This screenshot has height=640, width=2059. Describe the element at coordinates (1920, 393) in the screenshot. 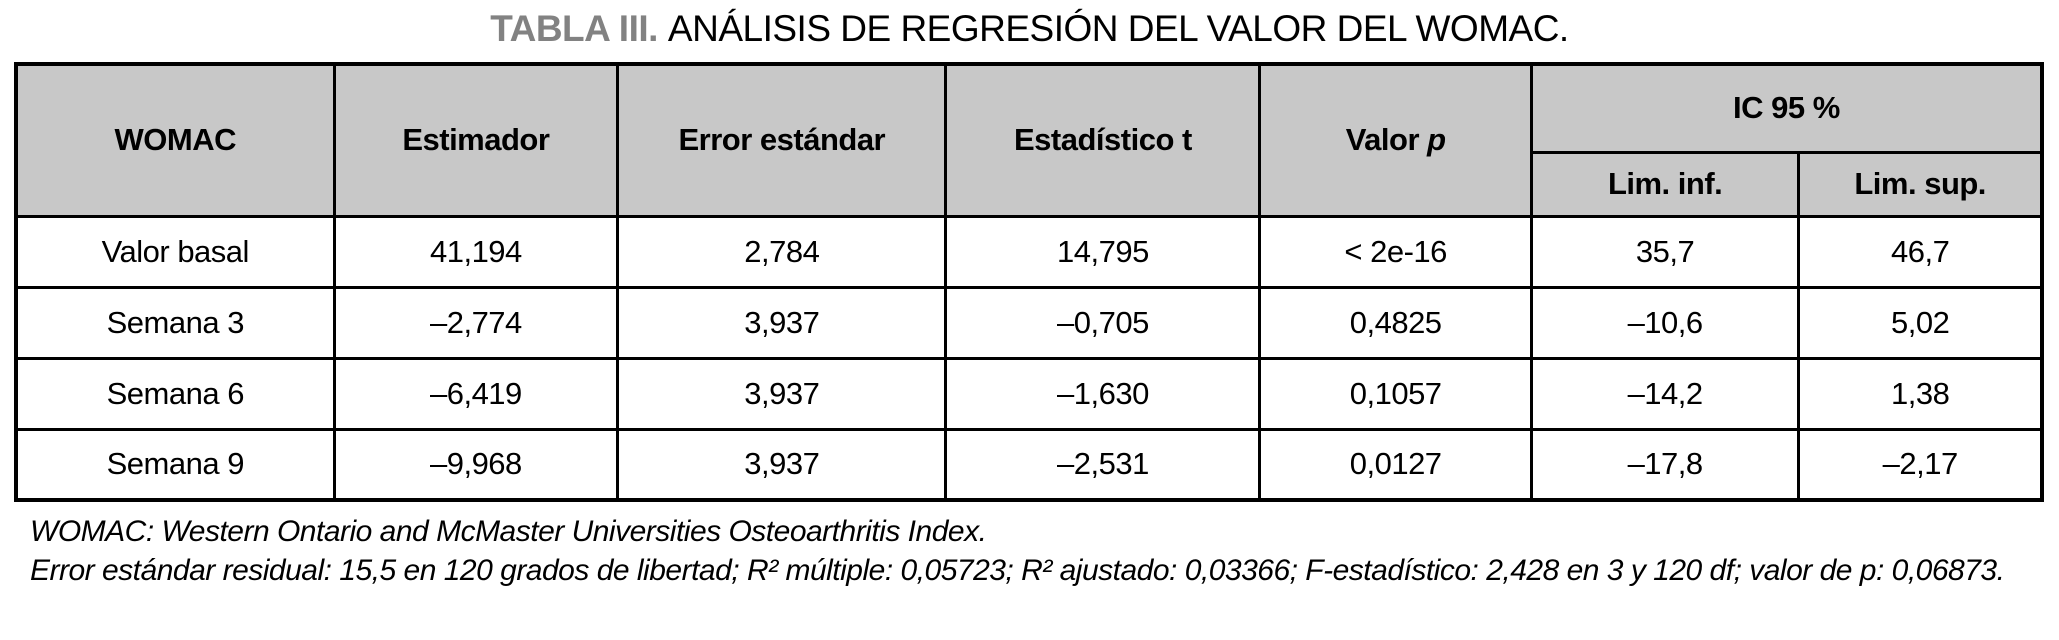

I see `cell-lim-sup: 1,38` at that location.